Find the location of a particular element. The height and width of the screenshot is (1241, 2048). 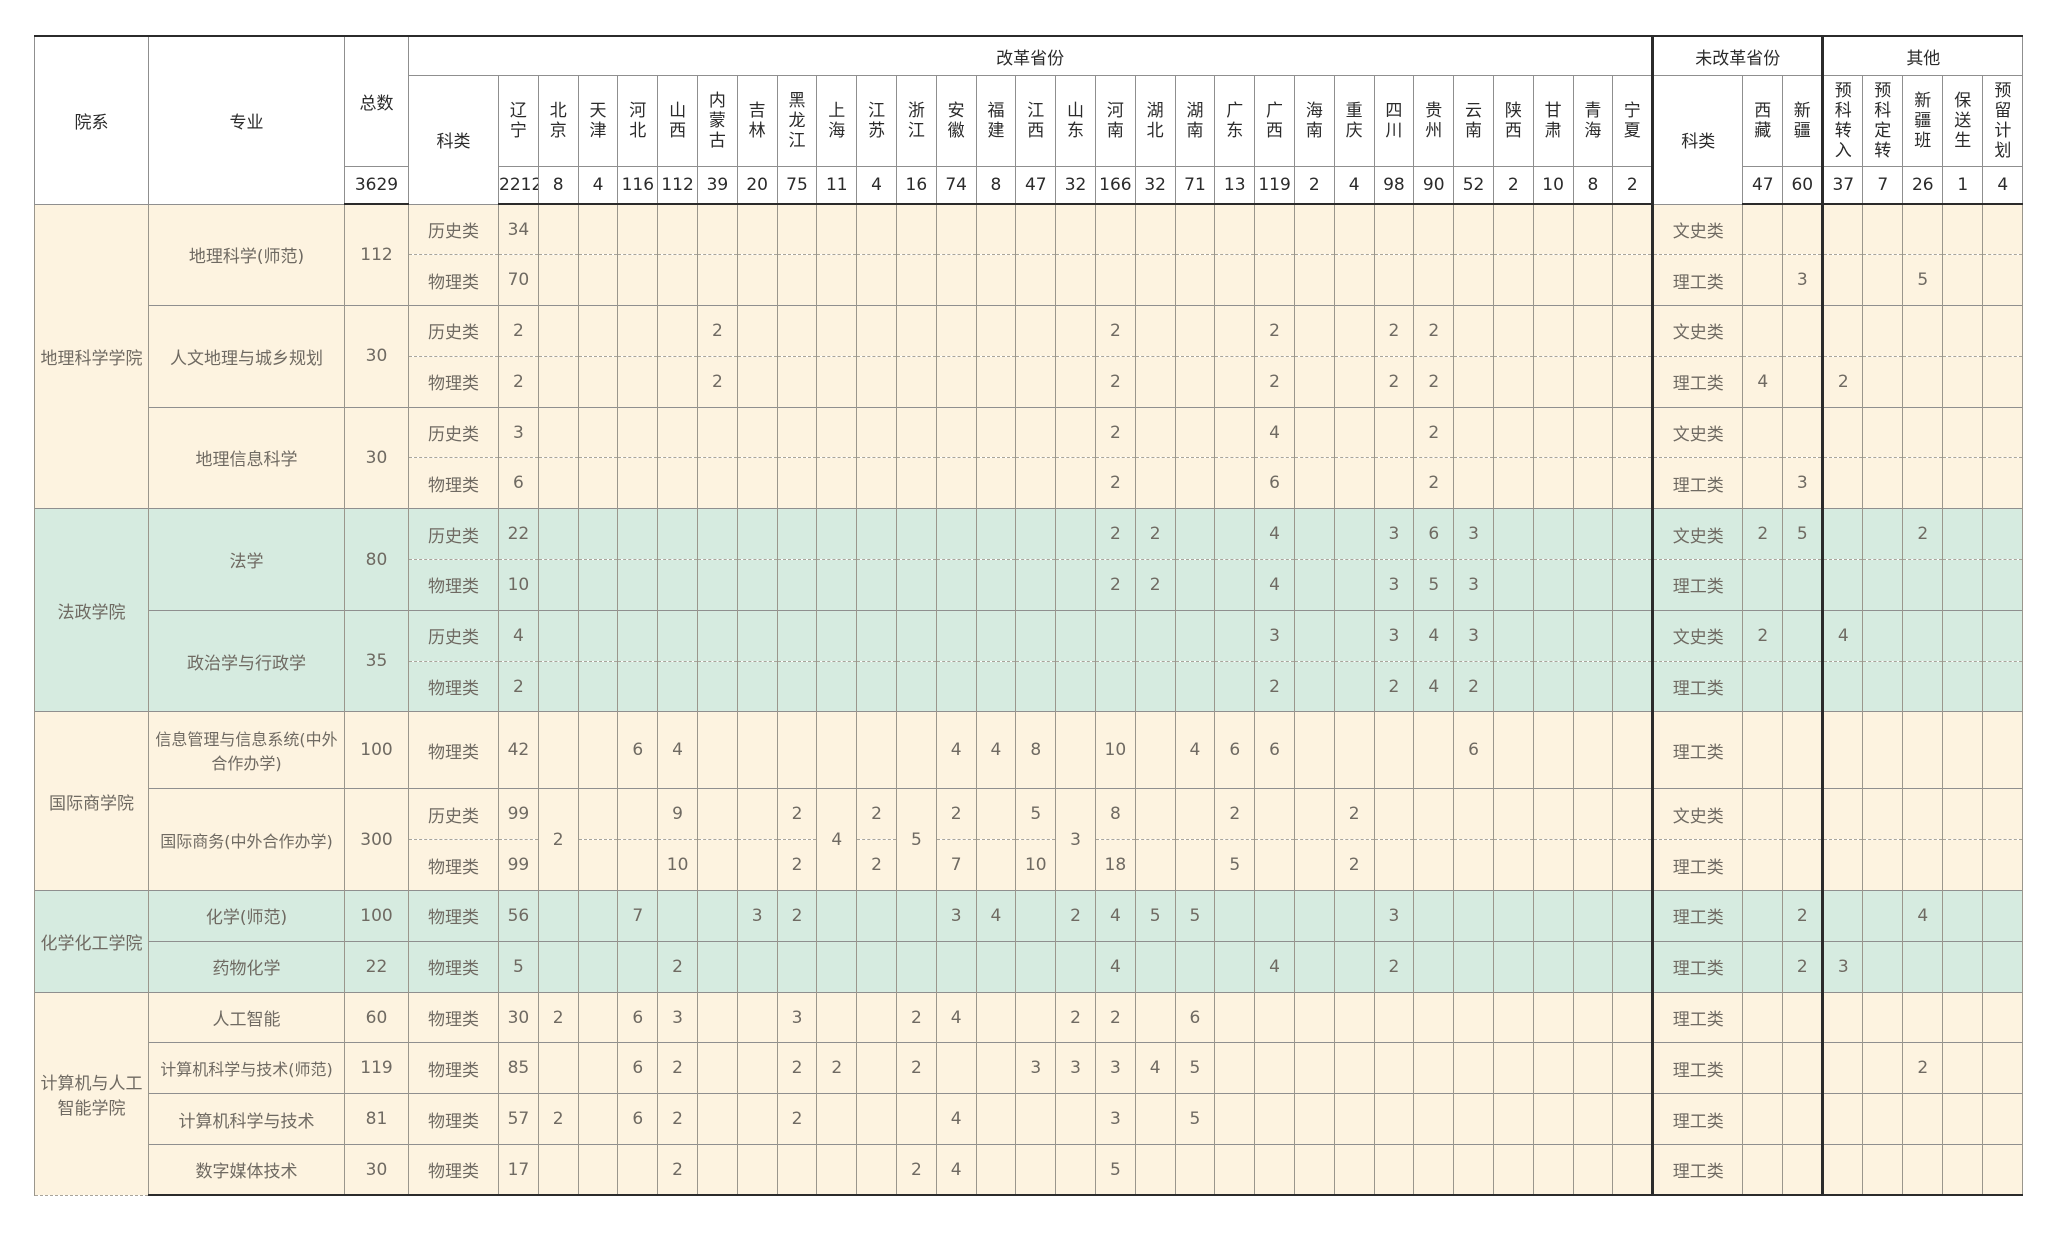

table-row: 物理类 2 2 2 2 2 2 理工类 4 2 is located at coordinates (1029, 381).